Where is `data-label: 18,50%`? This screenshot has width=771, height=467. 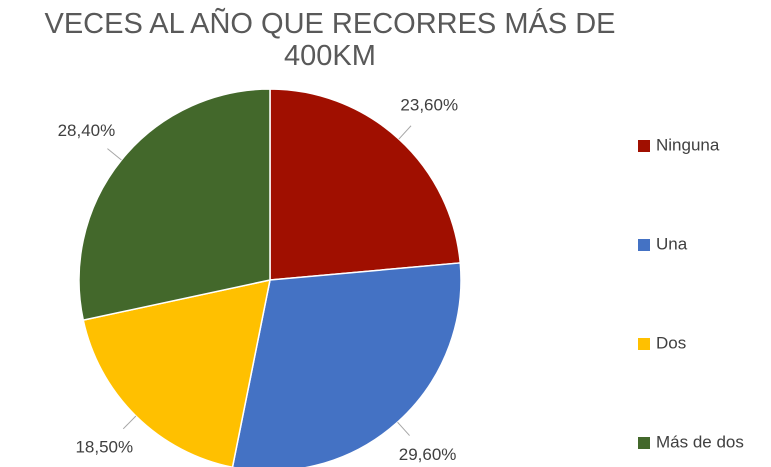
data-label: 18,50% is located at coordinates (104, 447).